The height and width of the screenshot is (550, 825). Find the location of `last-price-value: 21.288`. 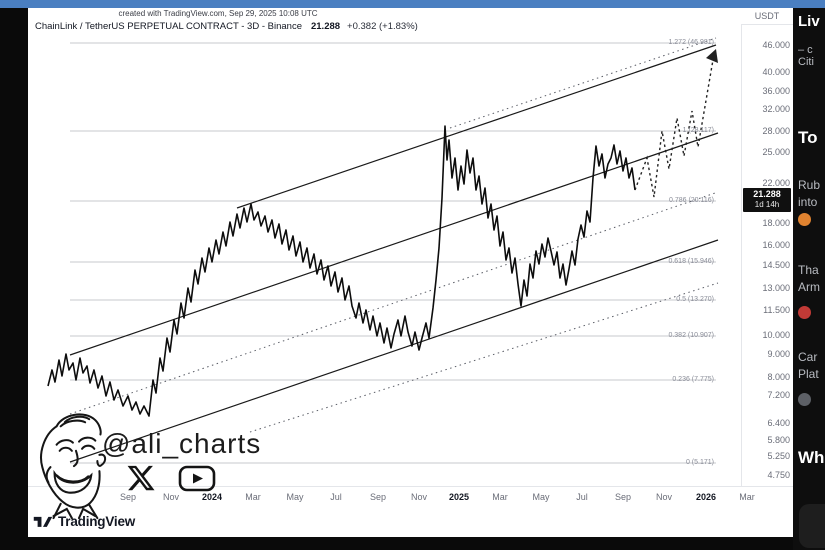

last-price-value: 21.288 is located at coordinates (767, 194).